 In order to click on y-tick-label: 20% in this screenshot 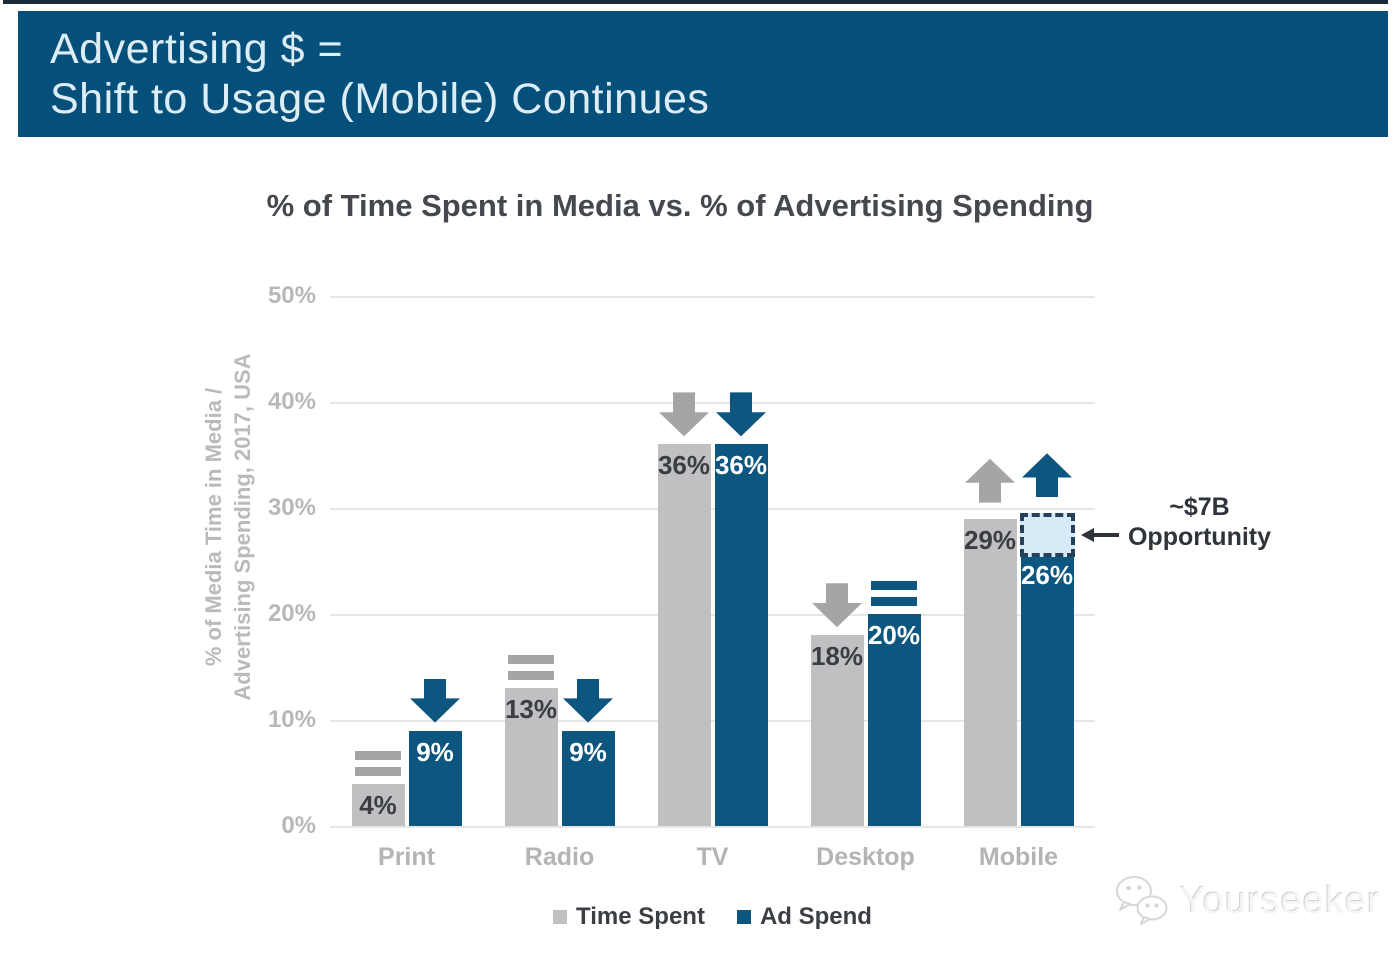, I will do `click(291, 613)`.